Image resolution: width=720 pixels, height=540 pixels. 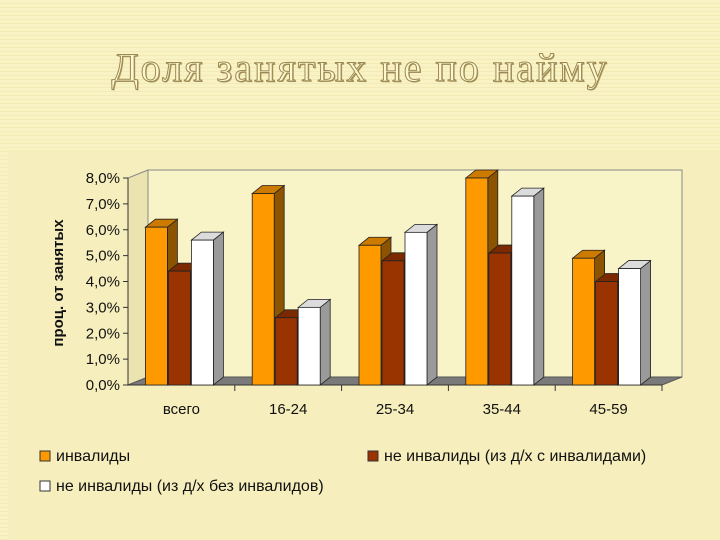 I want to click on y-tick-label: 7,0%, so click(x=103, y=204).